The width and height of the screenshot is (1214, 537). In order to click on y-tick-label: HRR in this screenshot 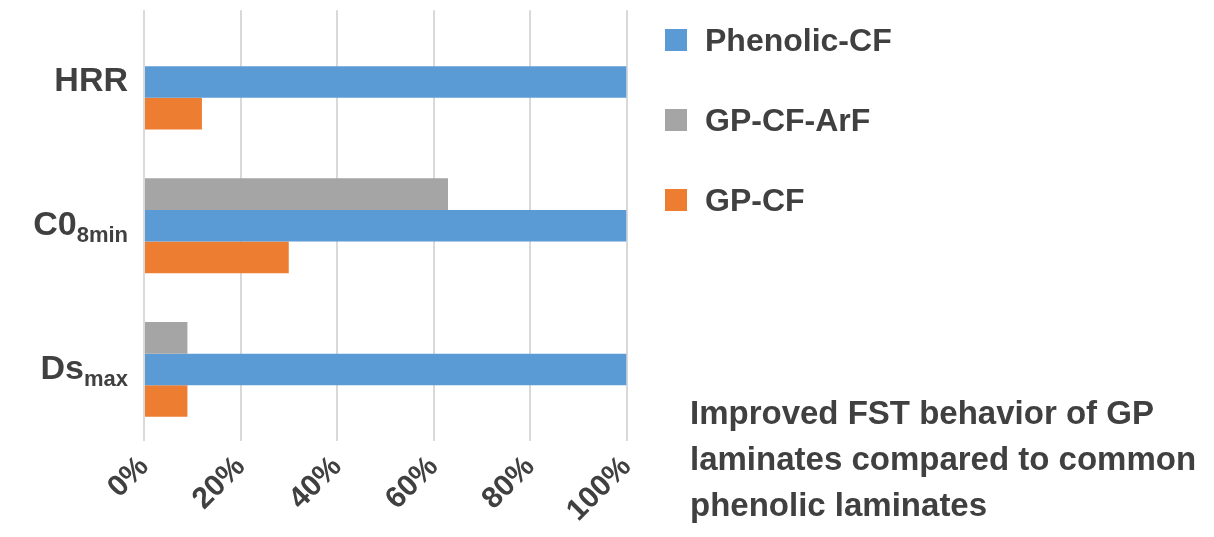, I will do `click(91, 79)`.